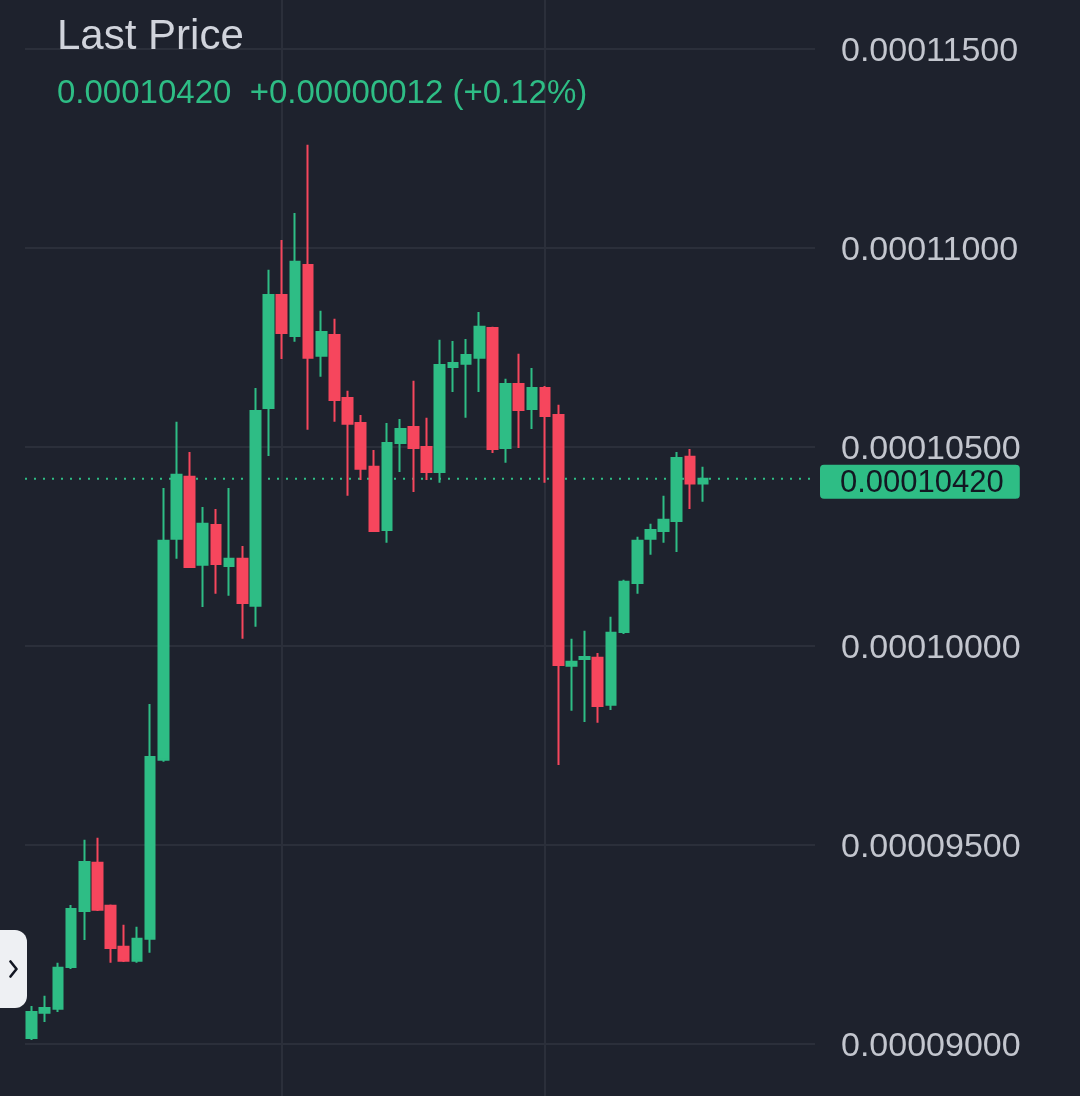 The width and height of the screenshot is (1080, 1096). Describe the element at coordinates (930, 247) in the screenshot. I see `y-tick-label: 0.00011000` at that location.